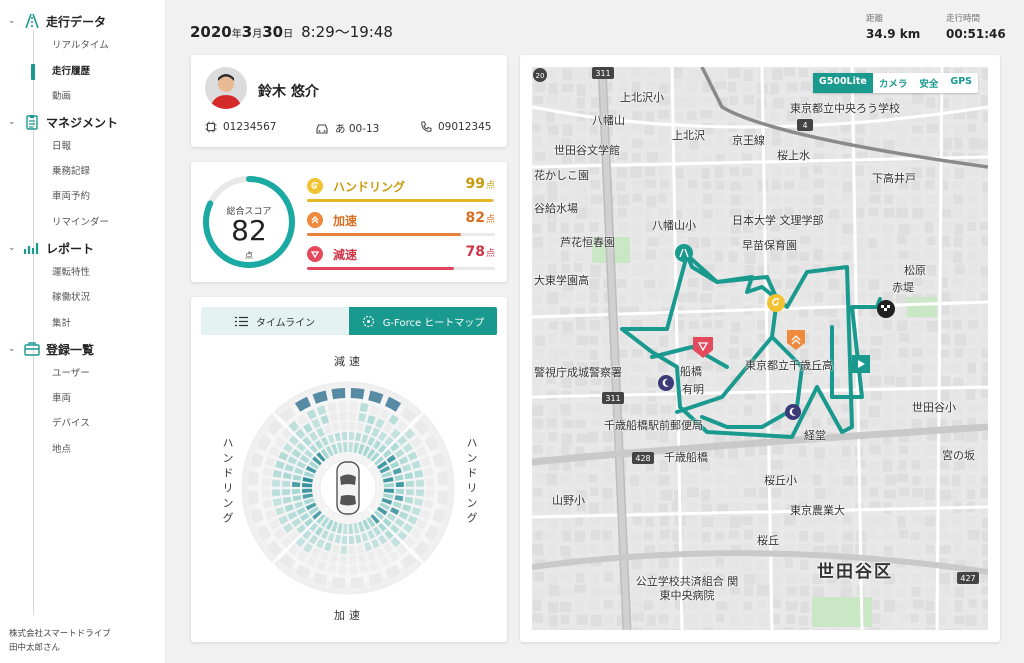 Image resolution: width=1024 pixels, height=663 pixels. What do you see at coordinates (976, 34) in the screenshot?
I see `duration-value: 00:51:46` at bounding box center [976, 34].